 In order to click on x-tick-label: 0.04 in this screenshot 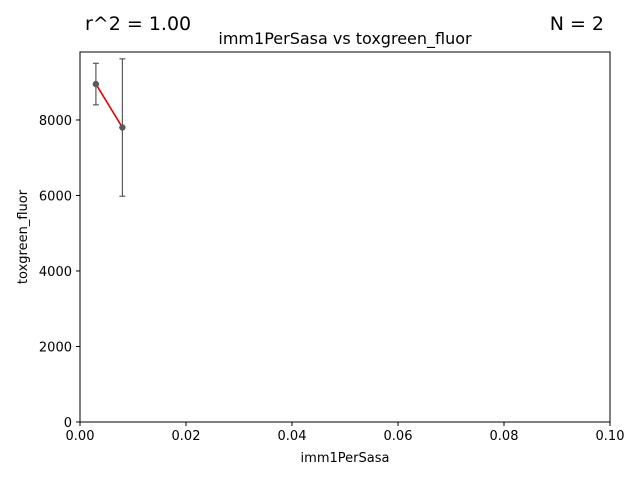, I will do `click(292, 436)`.